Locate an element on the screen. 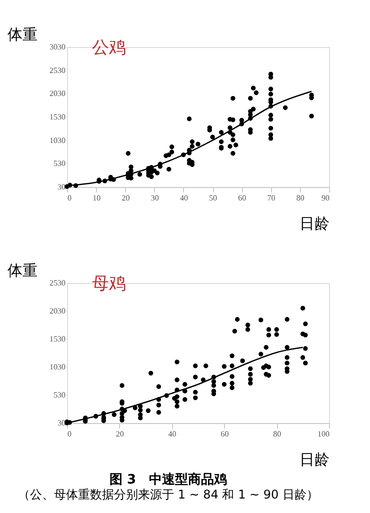 This screenshot has height=513, width=370. x-tick-label: 50 is located at coordinates (213, 198).